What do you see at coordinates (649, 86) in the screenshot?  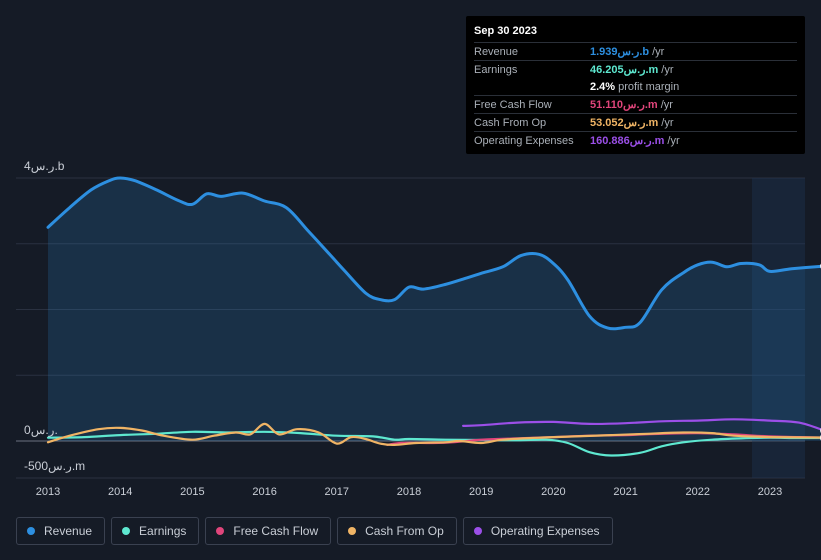 I see `tooltip-margin-text: profit margin` at bounding box center [649, 86].